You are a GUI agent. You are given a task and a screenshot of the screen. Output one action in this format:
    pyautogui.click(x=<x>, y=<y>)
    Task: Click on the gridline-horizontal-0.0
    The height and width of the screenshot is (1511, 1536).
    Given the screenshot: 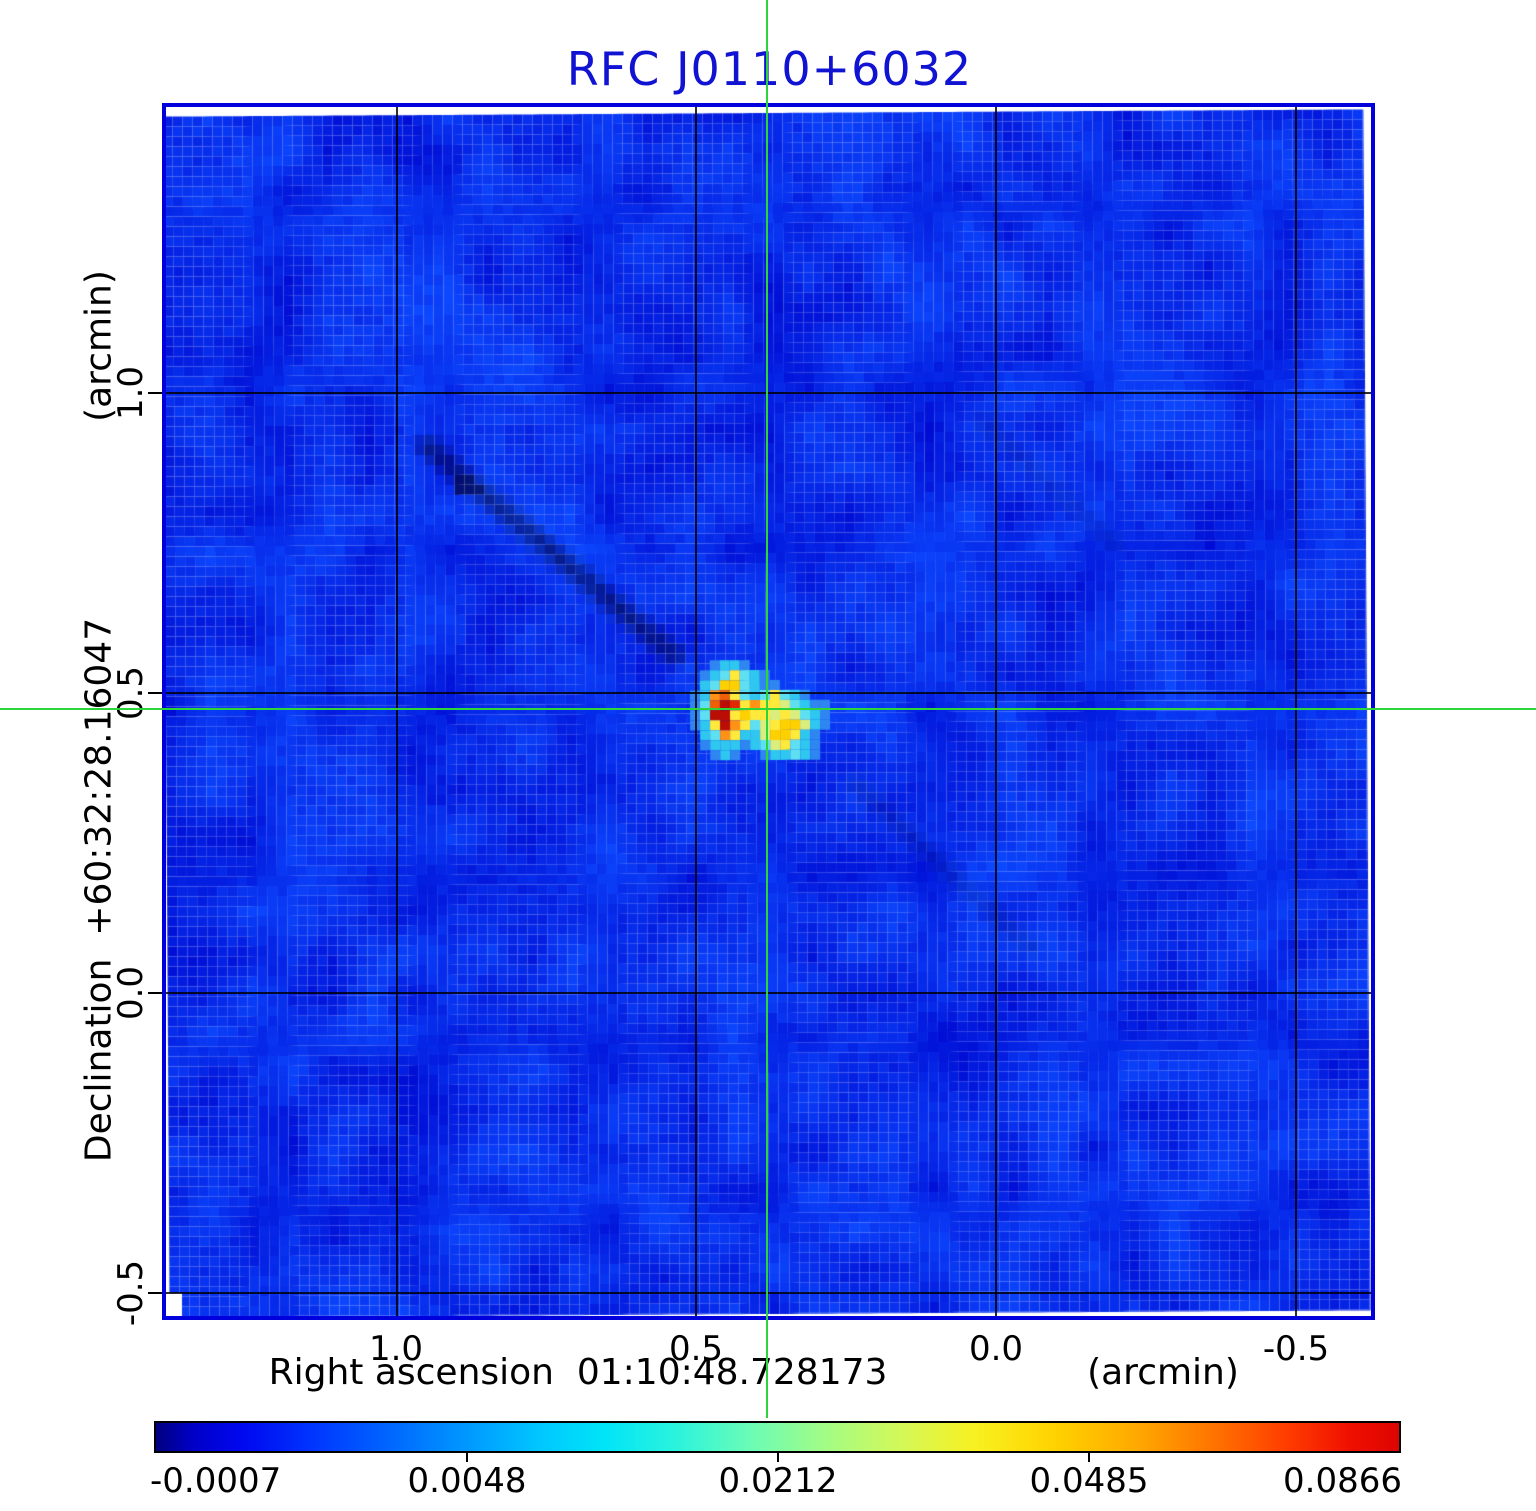 What is the action you would take?
    pyautogui.click(x=768, y=993)
    